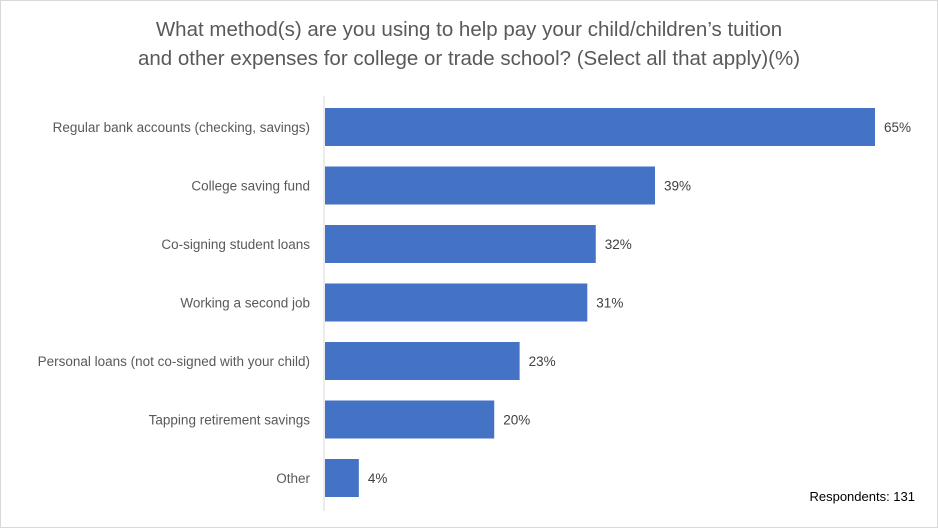 This screenshot has height=528, width=938. I want to click on category-label: Tapping retirement savings, so click(230, 420).